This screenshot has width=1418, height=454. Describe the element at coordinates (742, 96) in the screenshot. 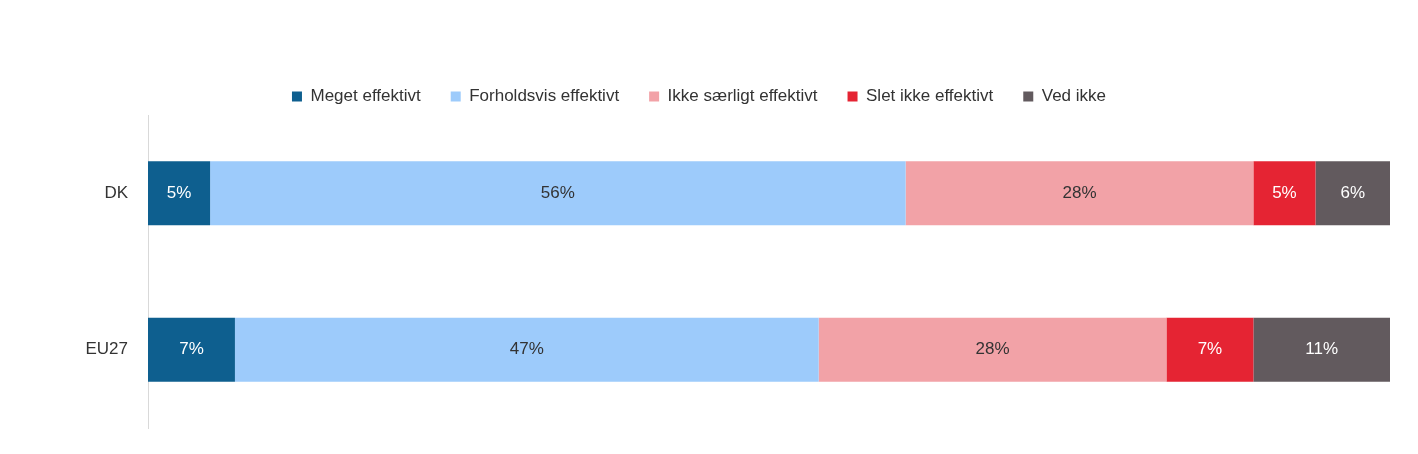

I see `legend-label: Ikke særligt effektivt` at that location.